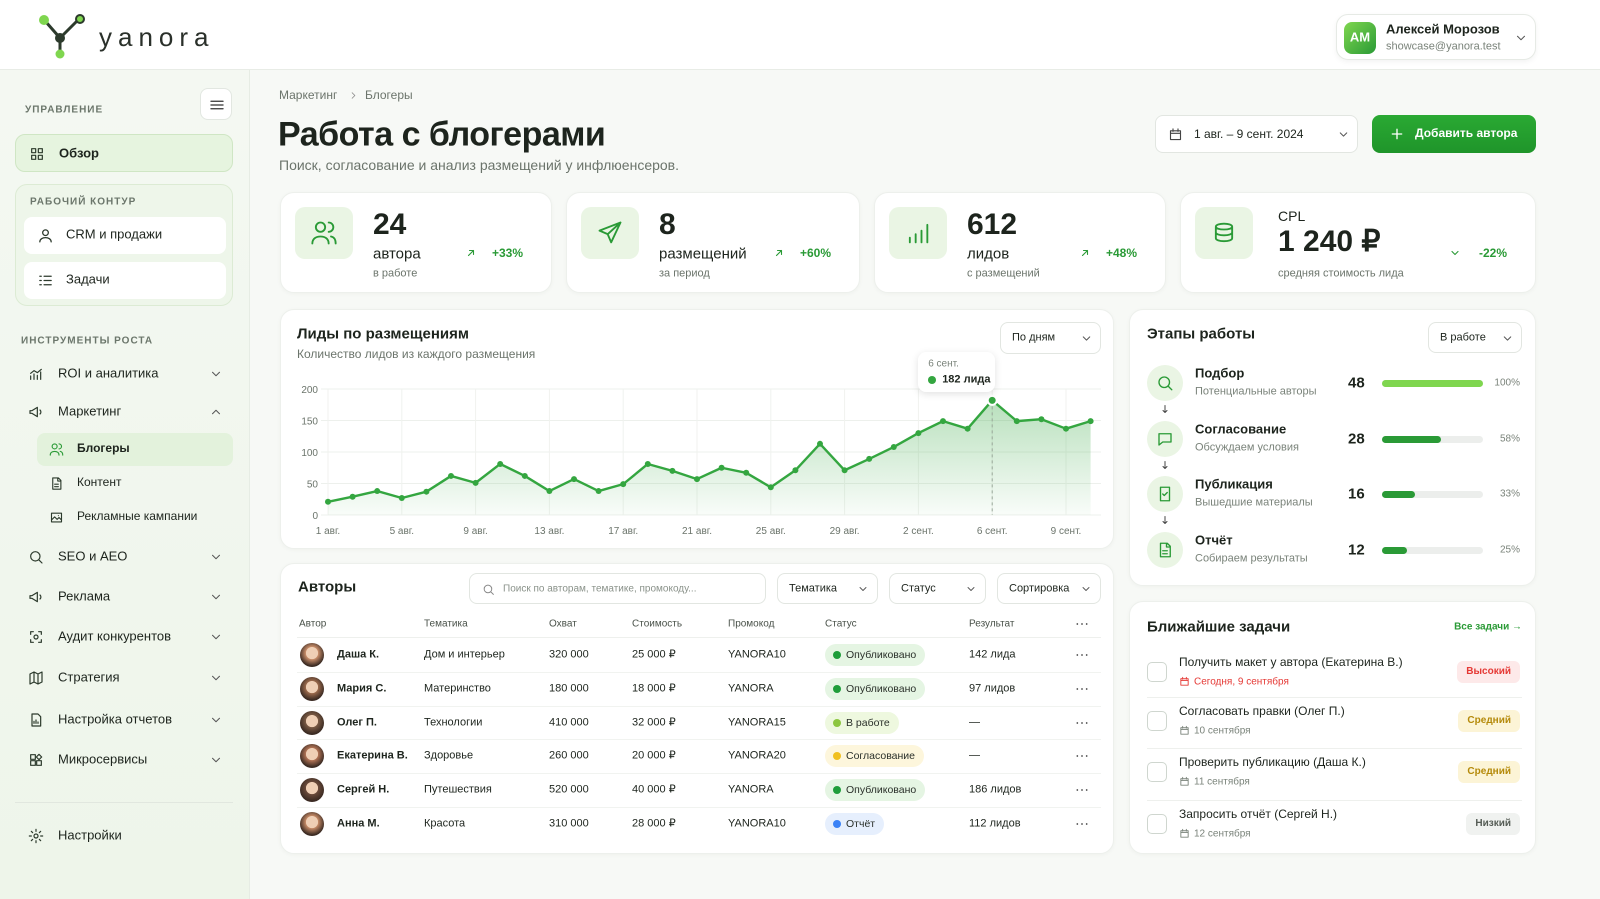 The width and height of the screenshot is (1600, 899). What do you see at coordinates (458, 789) in the screenshot?
I see `cell: Путешествия` at bounding box center [458, 789].